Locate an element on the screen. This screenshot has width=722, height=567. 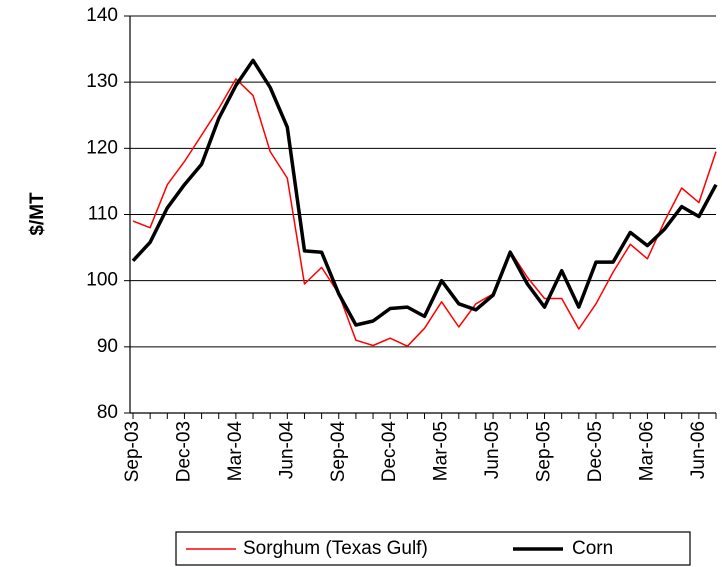
x-tick-label: Jun-04 is located at coordinates (286, 450).